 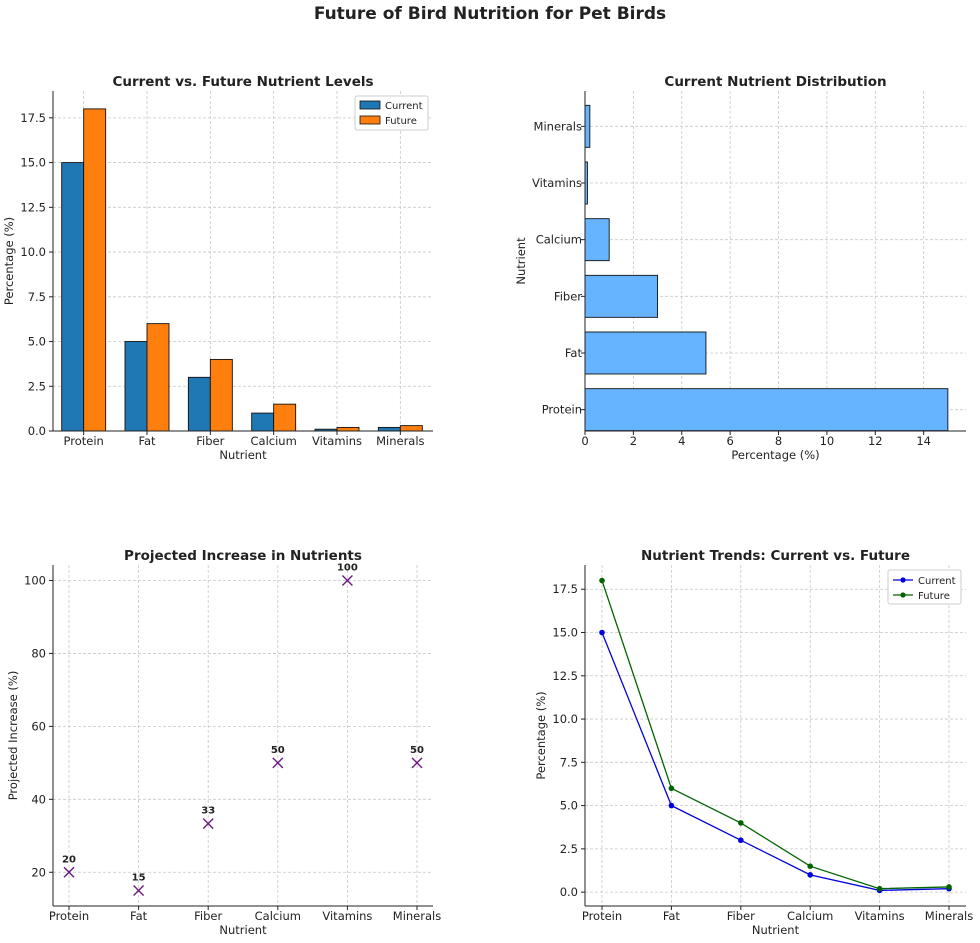 What do you see at coordinates (490, 14) in the screenshot?
I see `figure-title: Future of Bird Nutrition for Pet Birds` at bounding box center [490, 14].